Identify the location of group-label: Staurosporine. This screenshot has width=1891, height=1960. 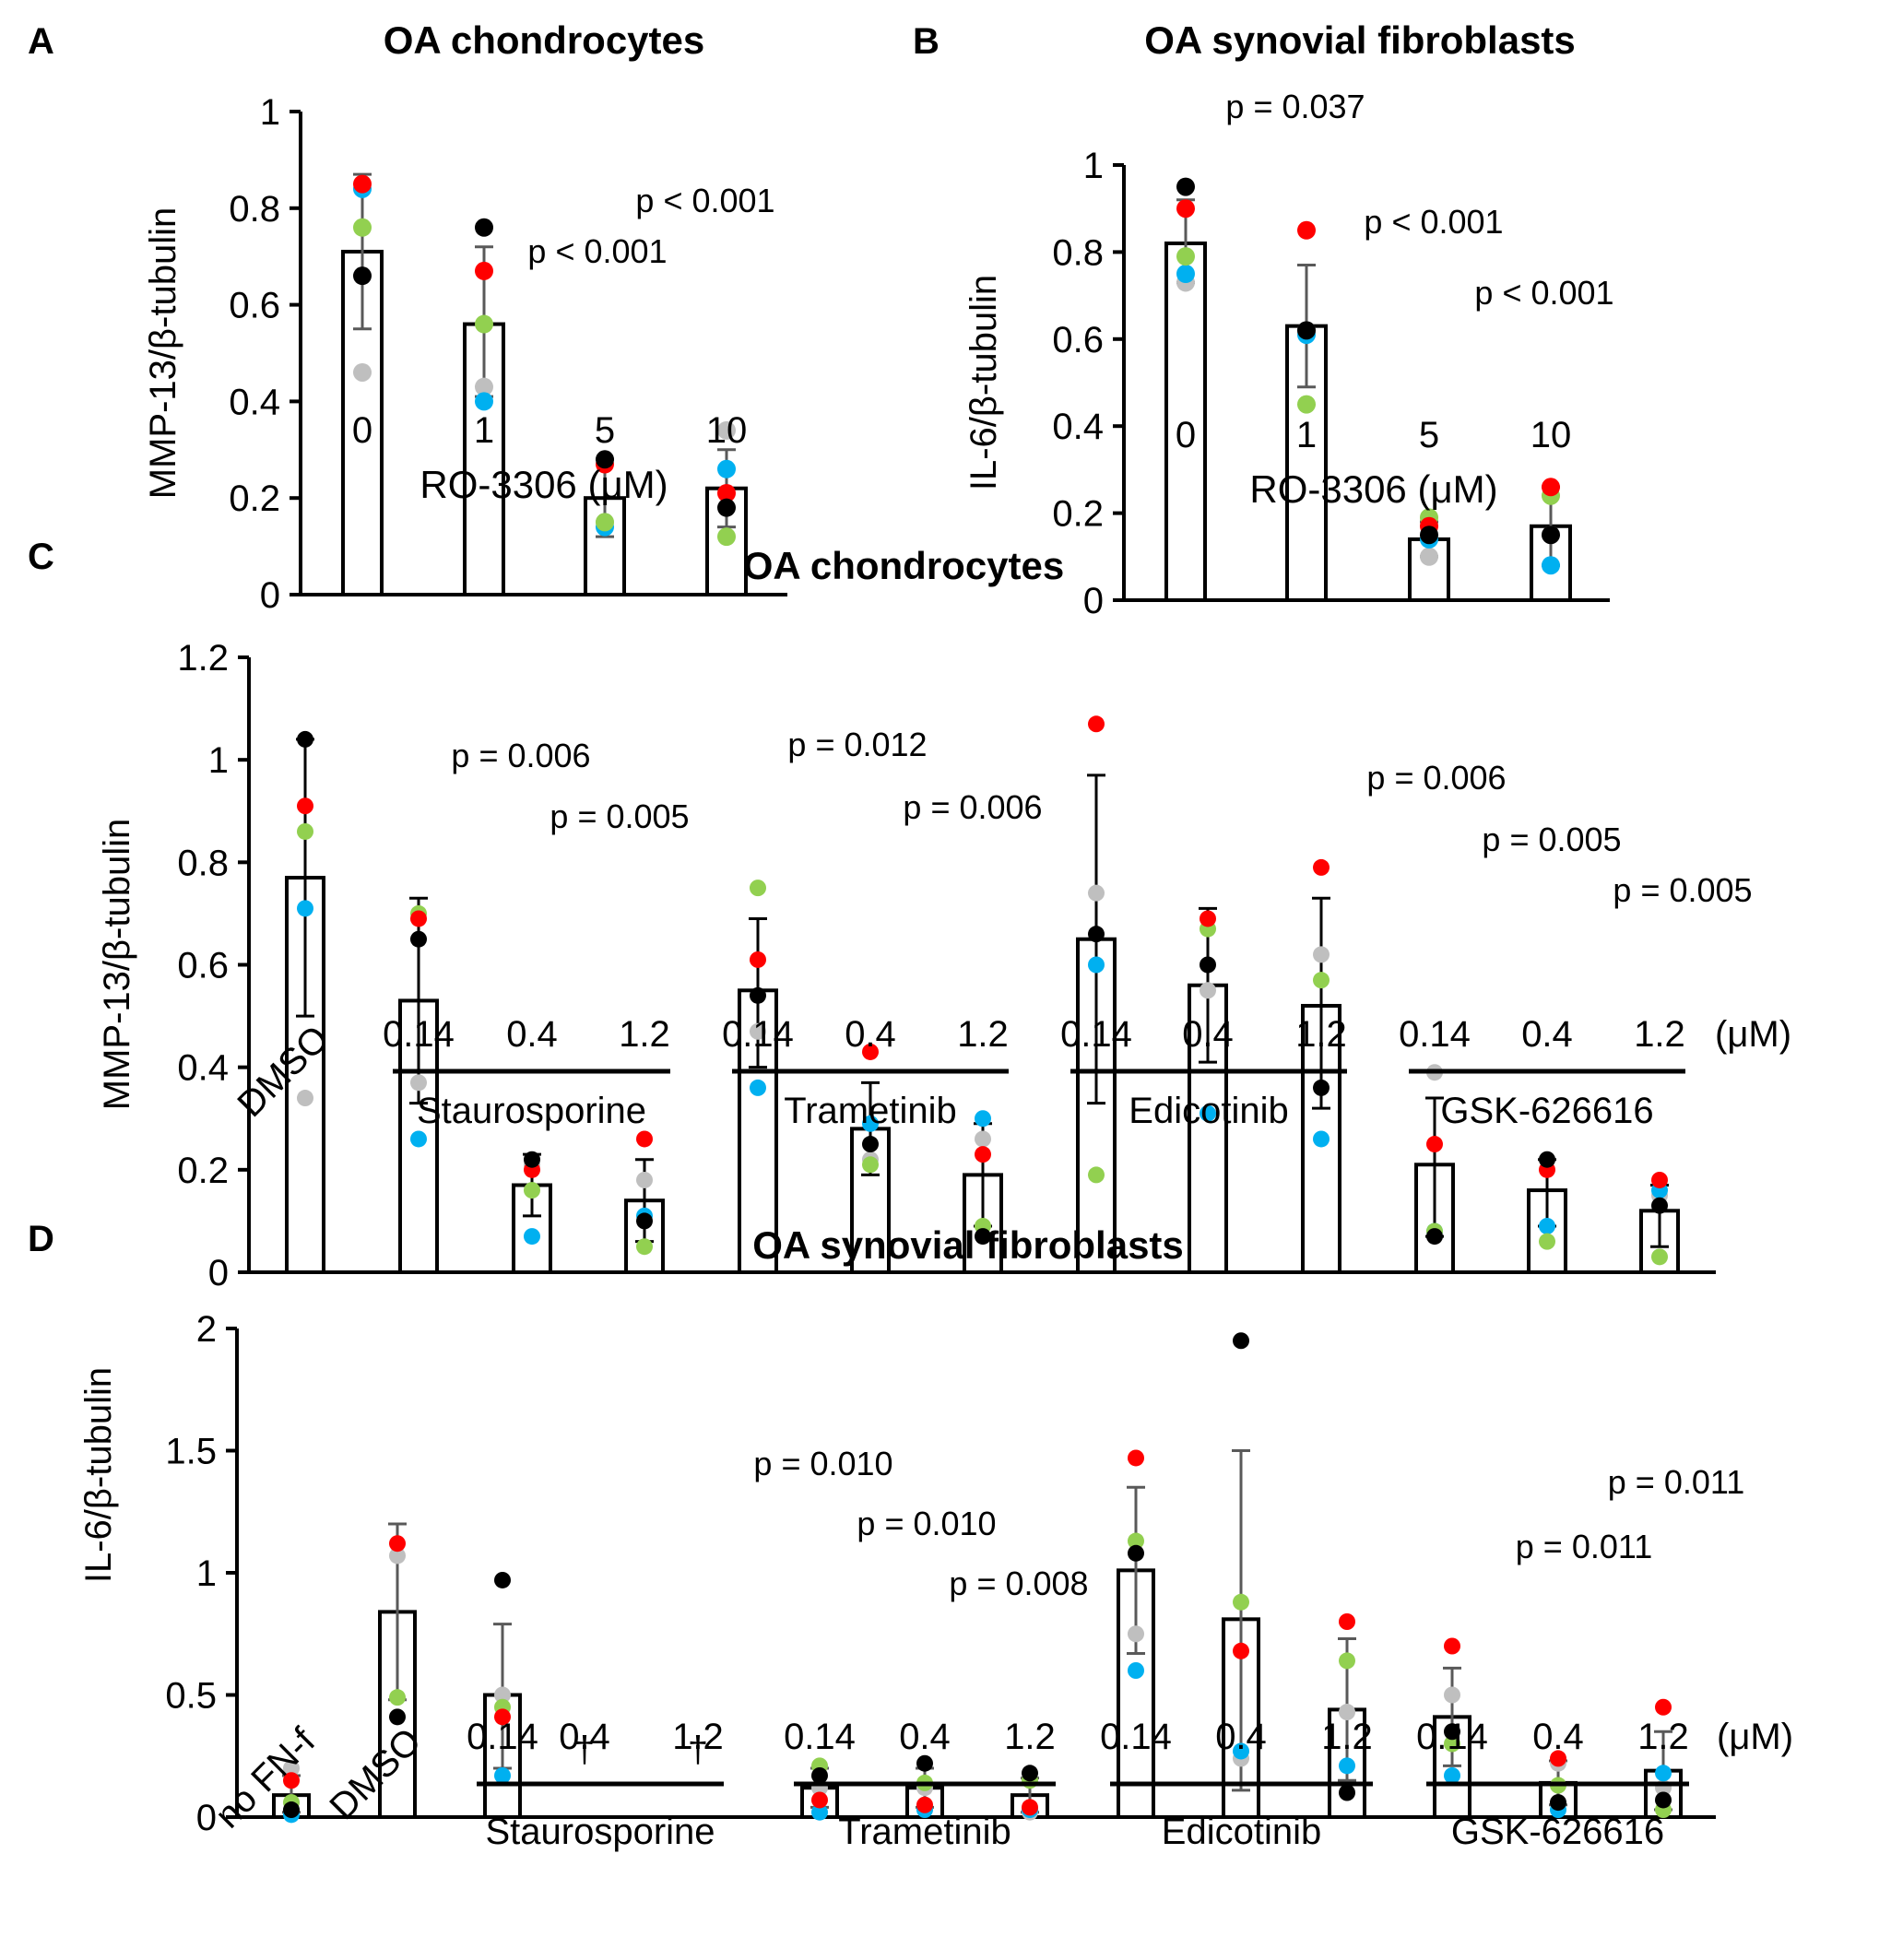
(531, 1111).